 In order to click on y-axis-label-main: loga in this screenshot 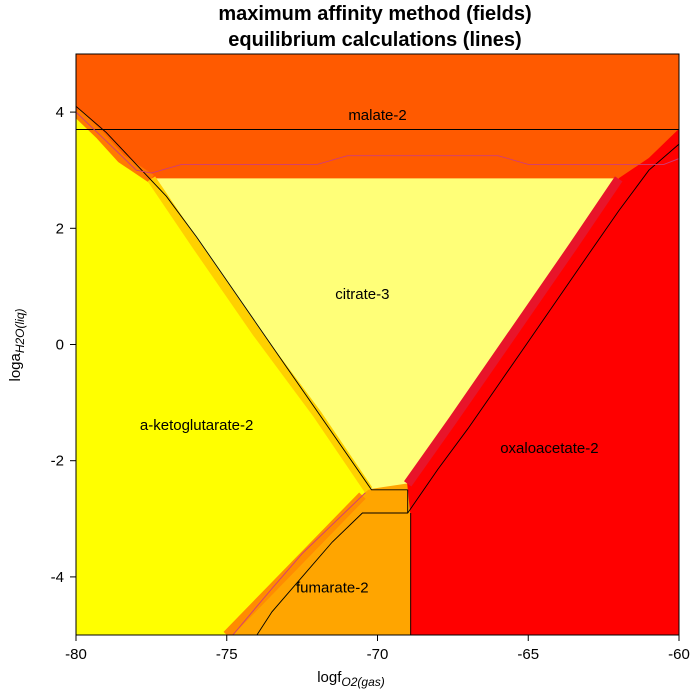, I will do `click(15, 366)`.